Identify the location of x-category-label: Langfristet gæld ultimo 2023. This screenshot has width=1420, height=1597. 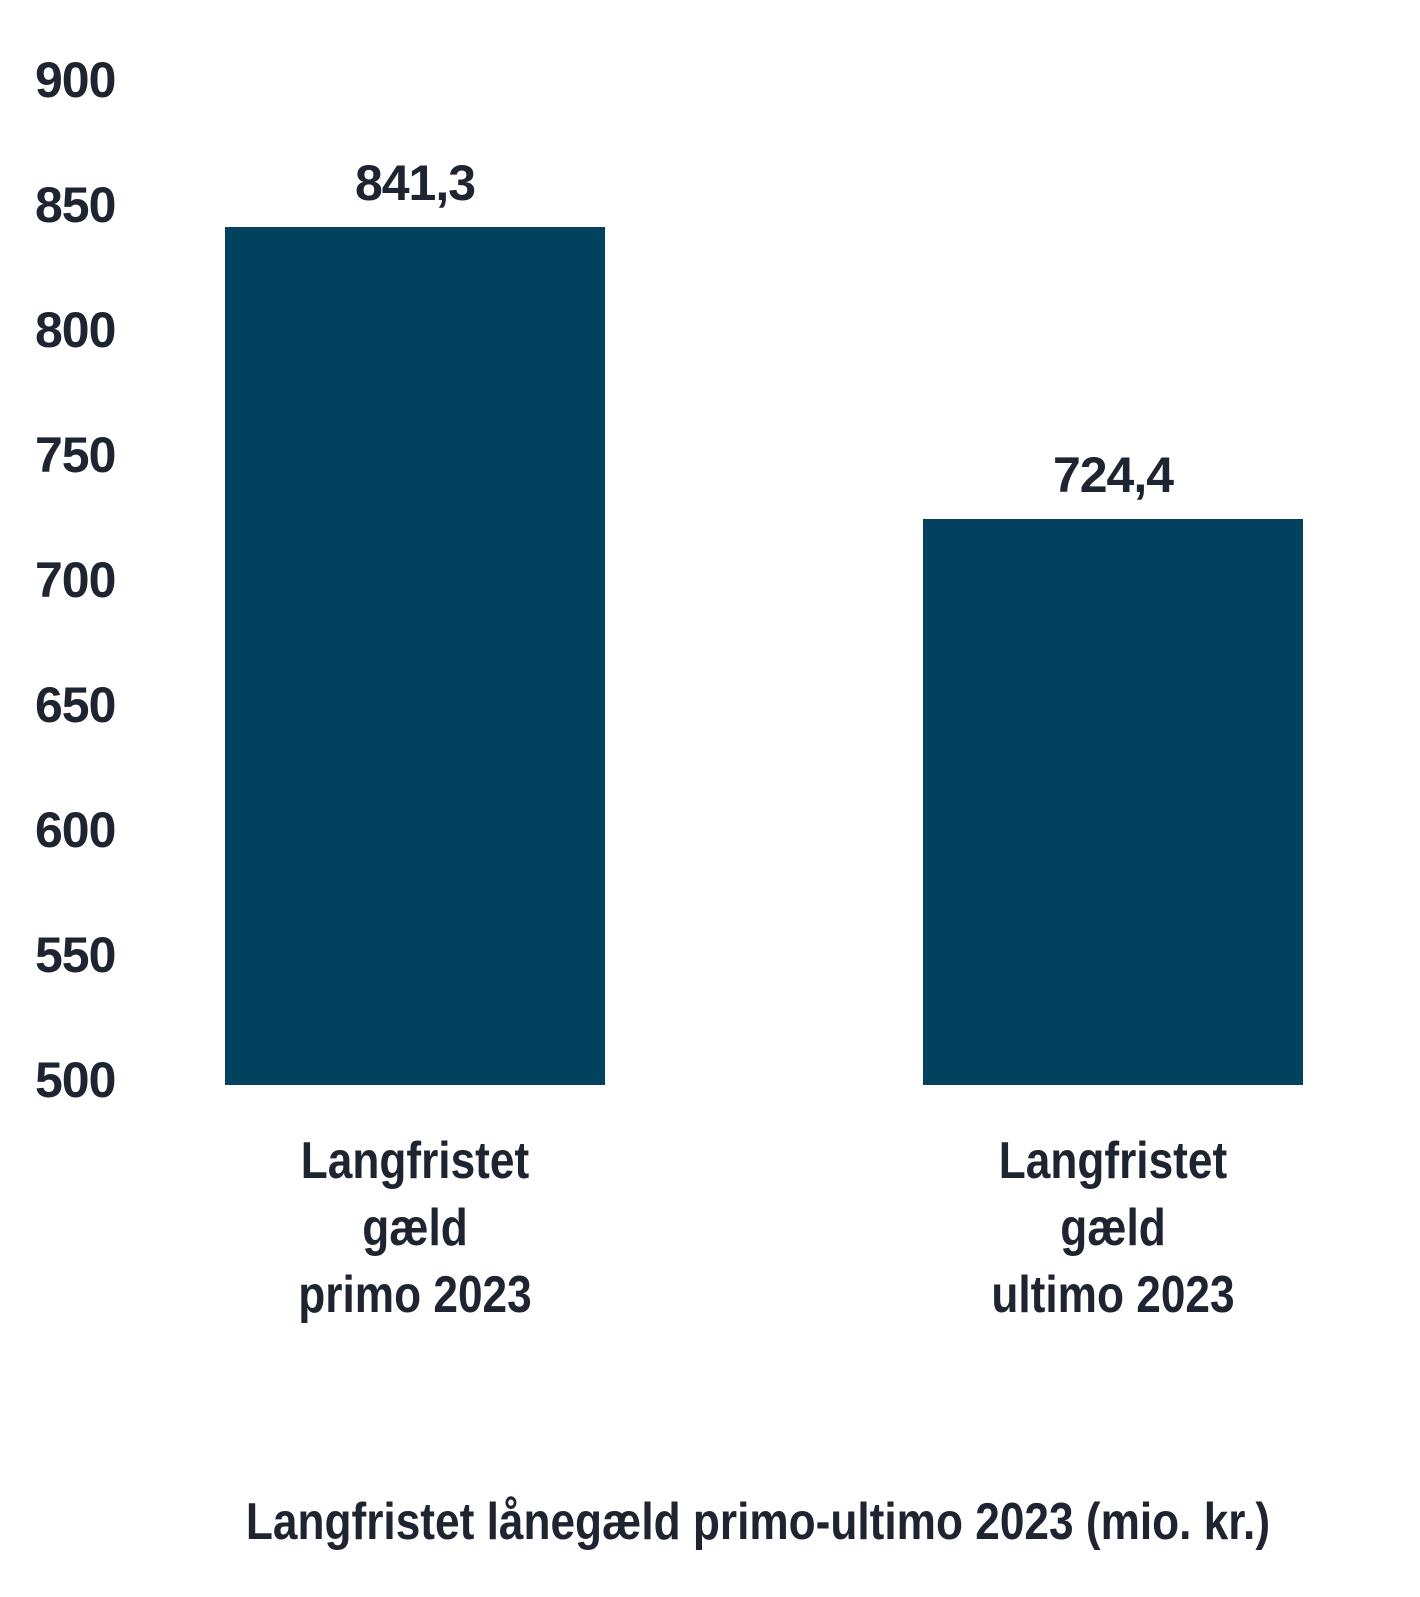
(1113, 1228).